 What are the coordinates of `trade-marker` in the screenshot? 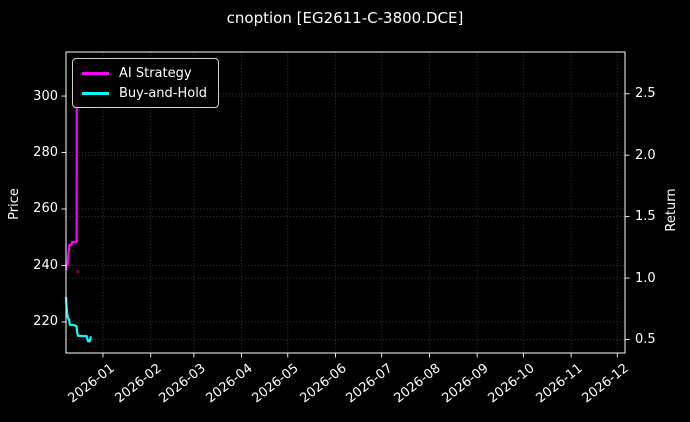 It's located at (78, 271).